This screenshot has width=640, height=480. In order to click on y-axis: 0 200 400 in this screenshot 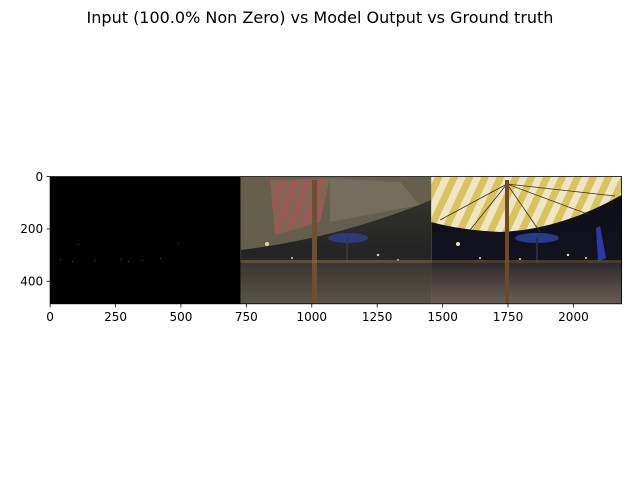, I will do `click(35, 229)`.